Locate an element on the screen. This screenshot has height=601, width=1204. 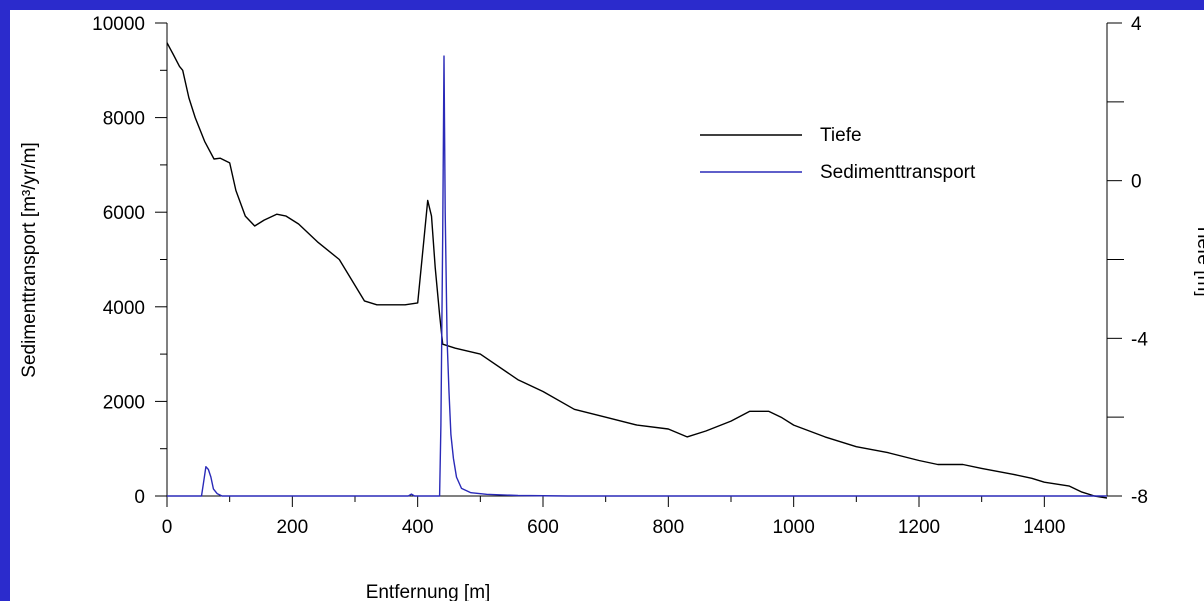
x-tick-label: 1400 is located at coordinates (1044, 527).